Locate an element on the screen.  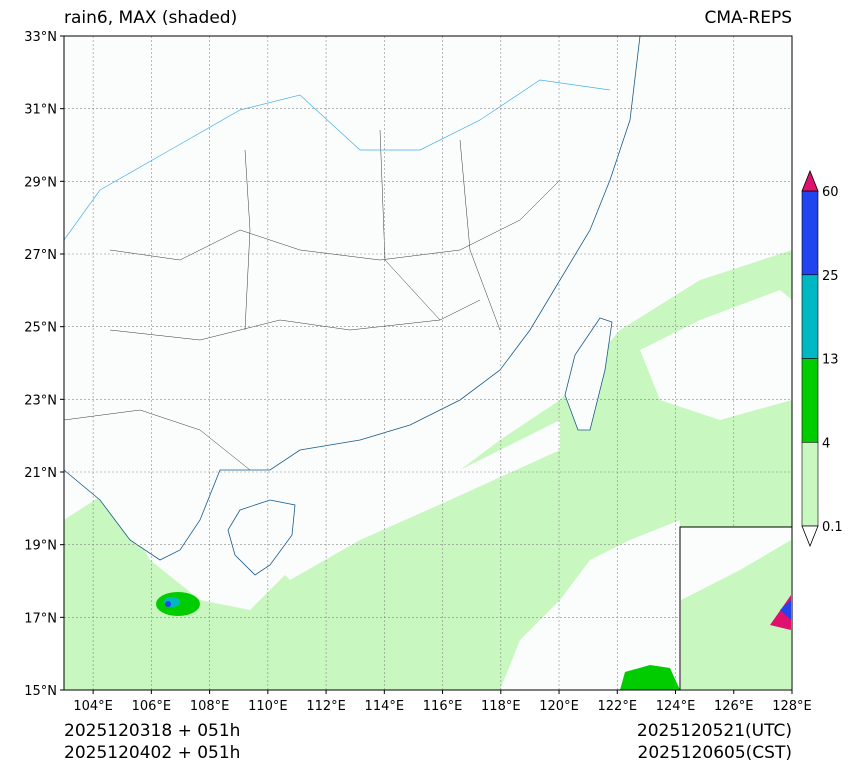
init-time-utc: 2025120318 + 051h is located at coordinates (152, 731).